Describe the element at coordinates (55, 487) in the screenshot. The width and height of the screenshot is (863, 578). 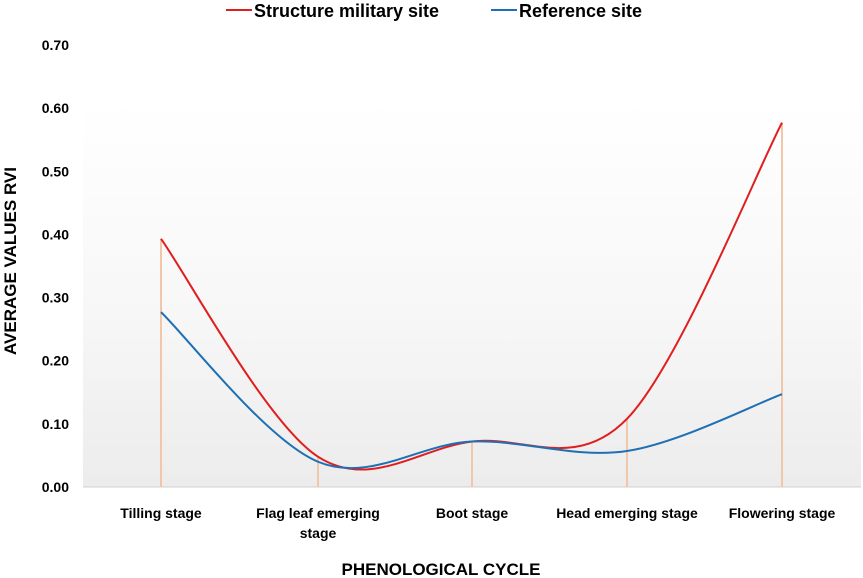
I see `y-tick-label: 0.00` at that location.